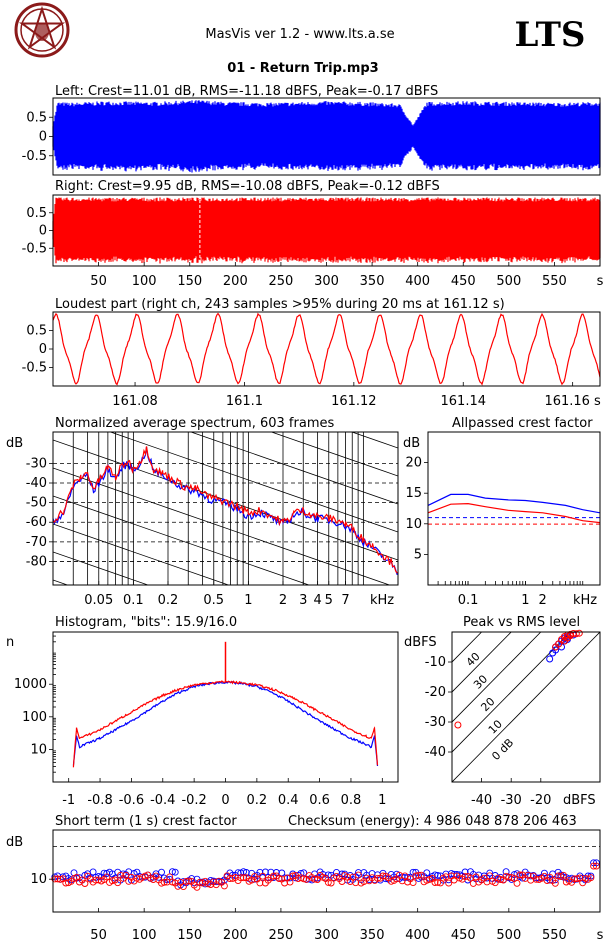 The width and height of the screenshot is (606, 946). What do you see at coordinates (131, 800) in the screenshot?
I see `histogram-xtick-label: -0.6` at bounding box center [131, 800].